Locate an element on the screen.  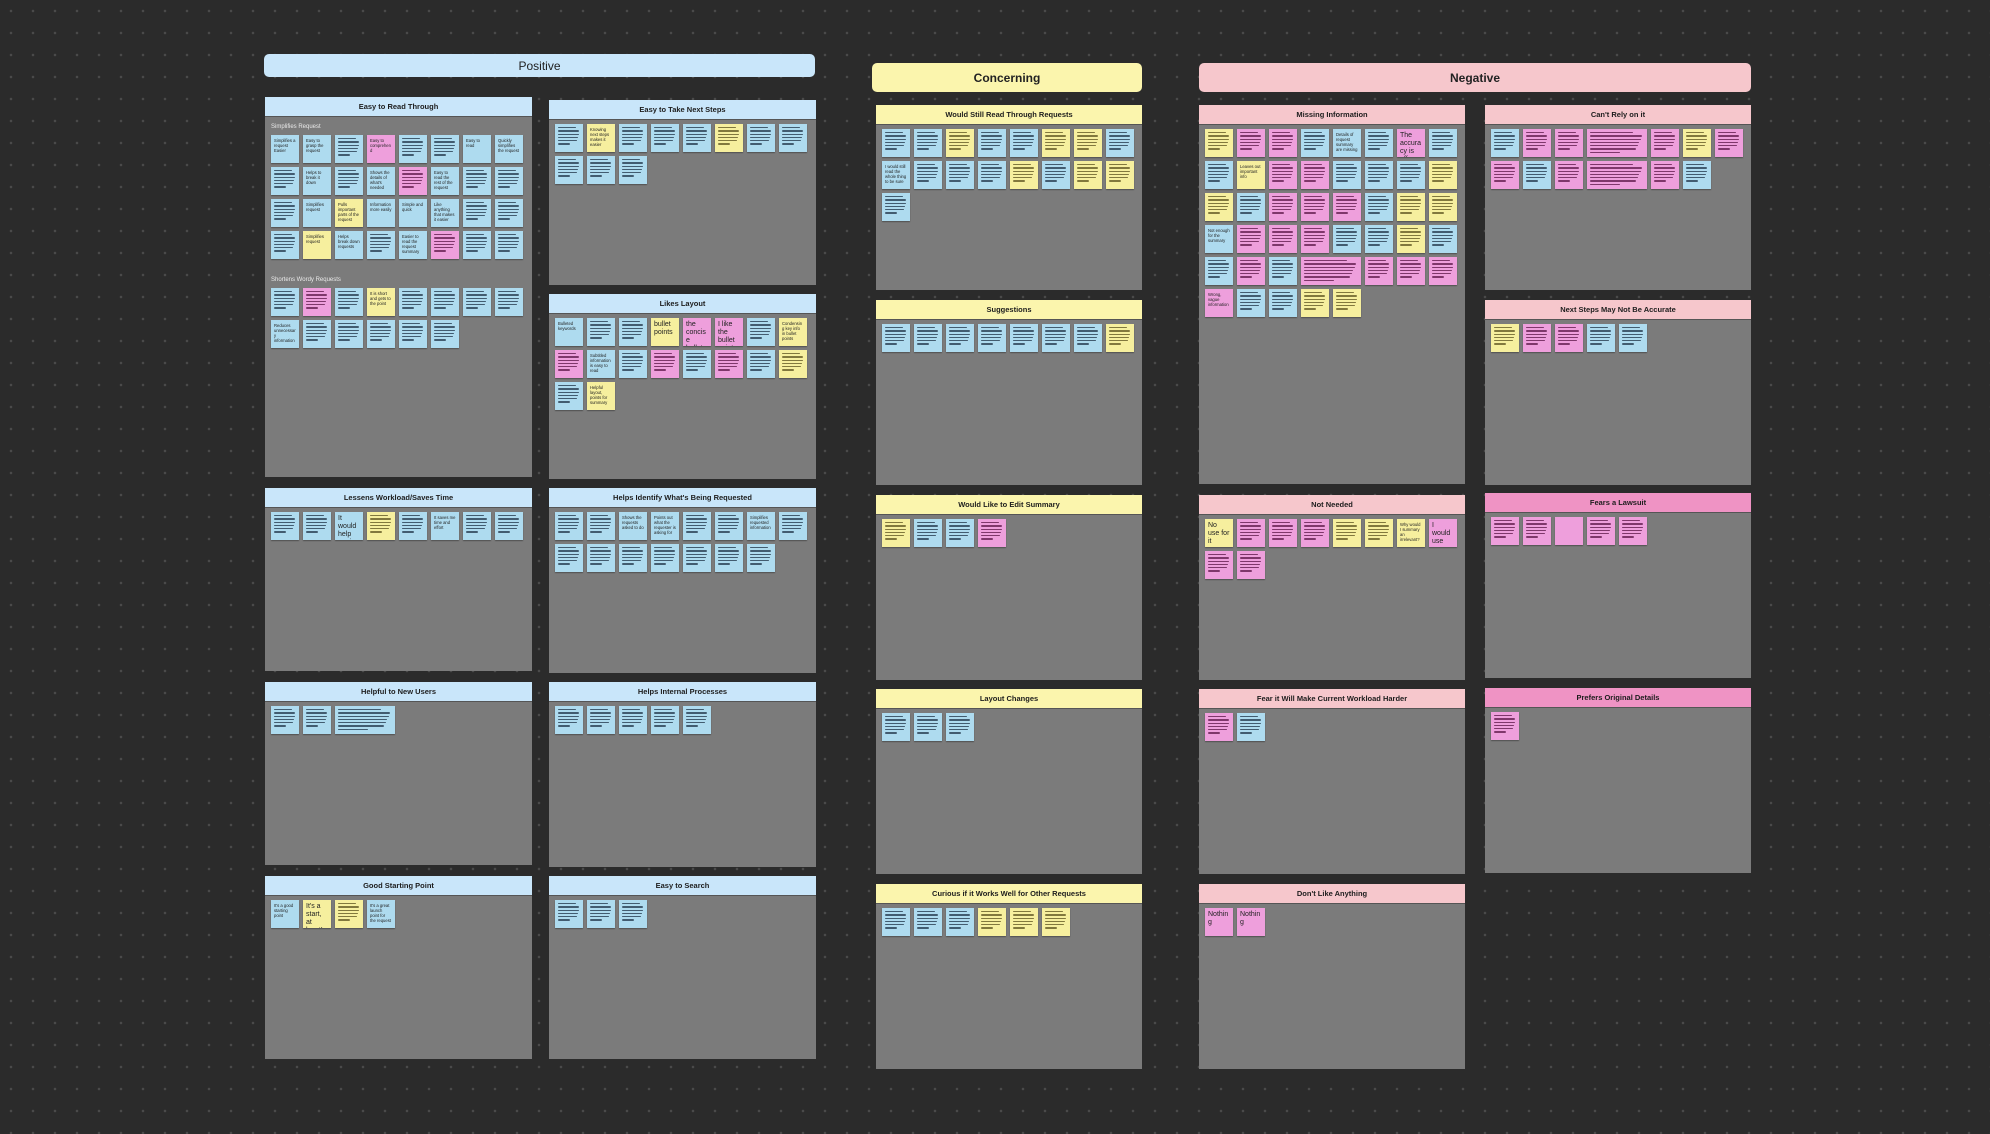
sticky-note: No use for it is located at coordinates (1219, 533).